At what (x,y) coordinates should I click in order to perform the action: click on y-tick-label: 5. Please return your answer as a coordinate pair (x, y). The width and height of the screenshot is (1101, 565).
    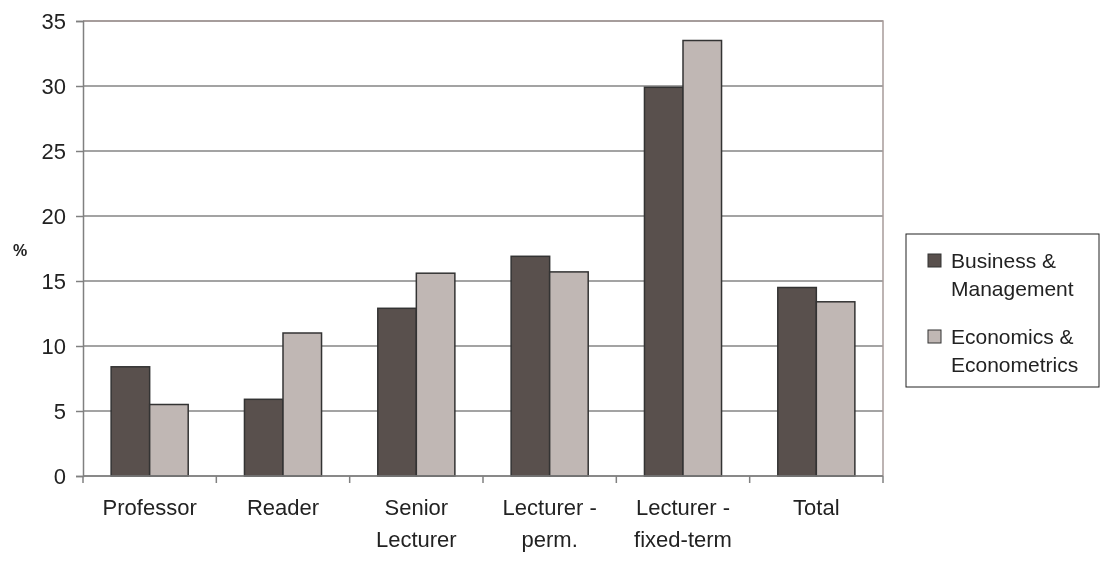
    Looking at the image, I should click on (59, 411).